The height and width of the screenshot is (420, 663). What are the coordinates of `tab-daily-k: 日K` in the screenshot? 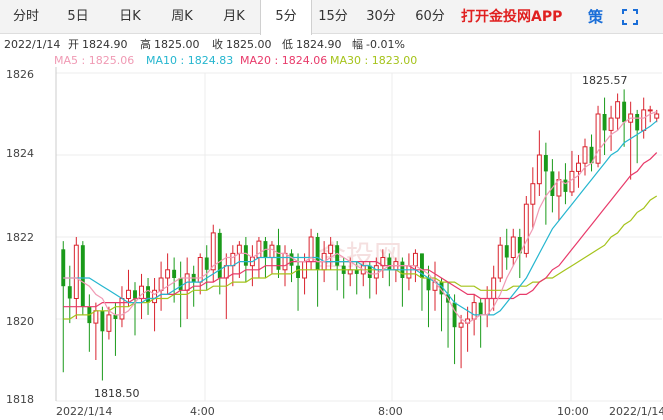 It's located at (130, 16).